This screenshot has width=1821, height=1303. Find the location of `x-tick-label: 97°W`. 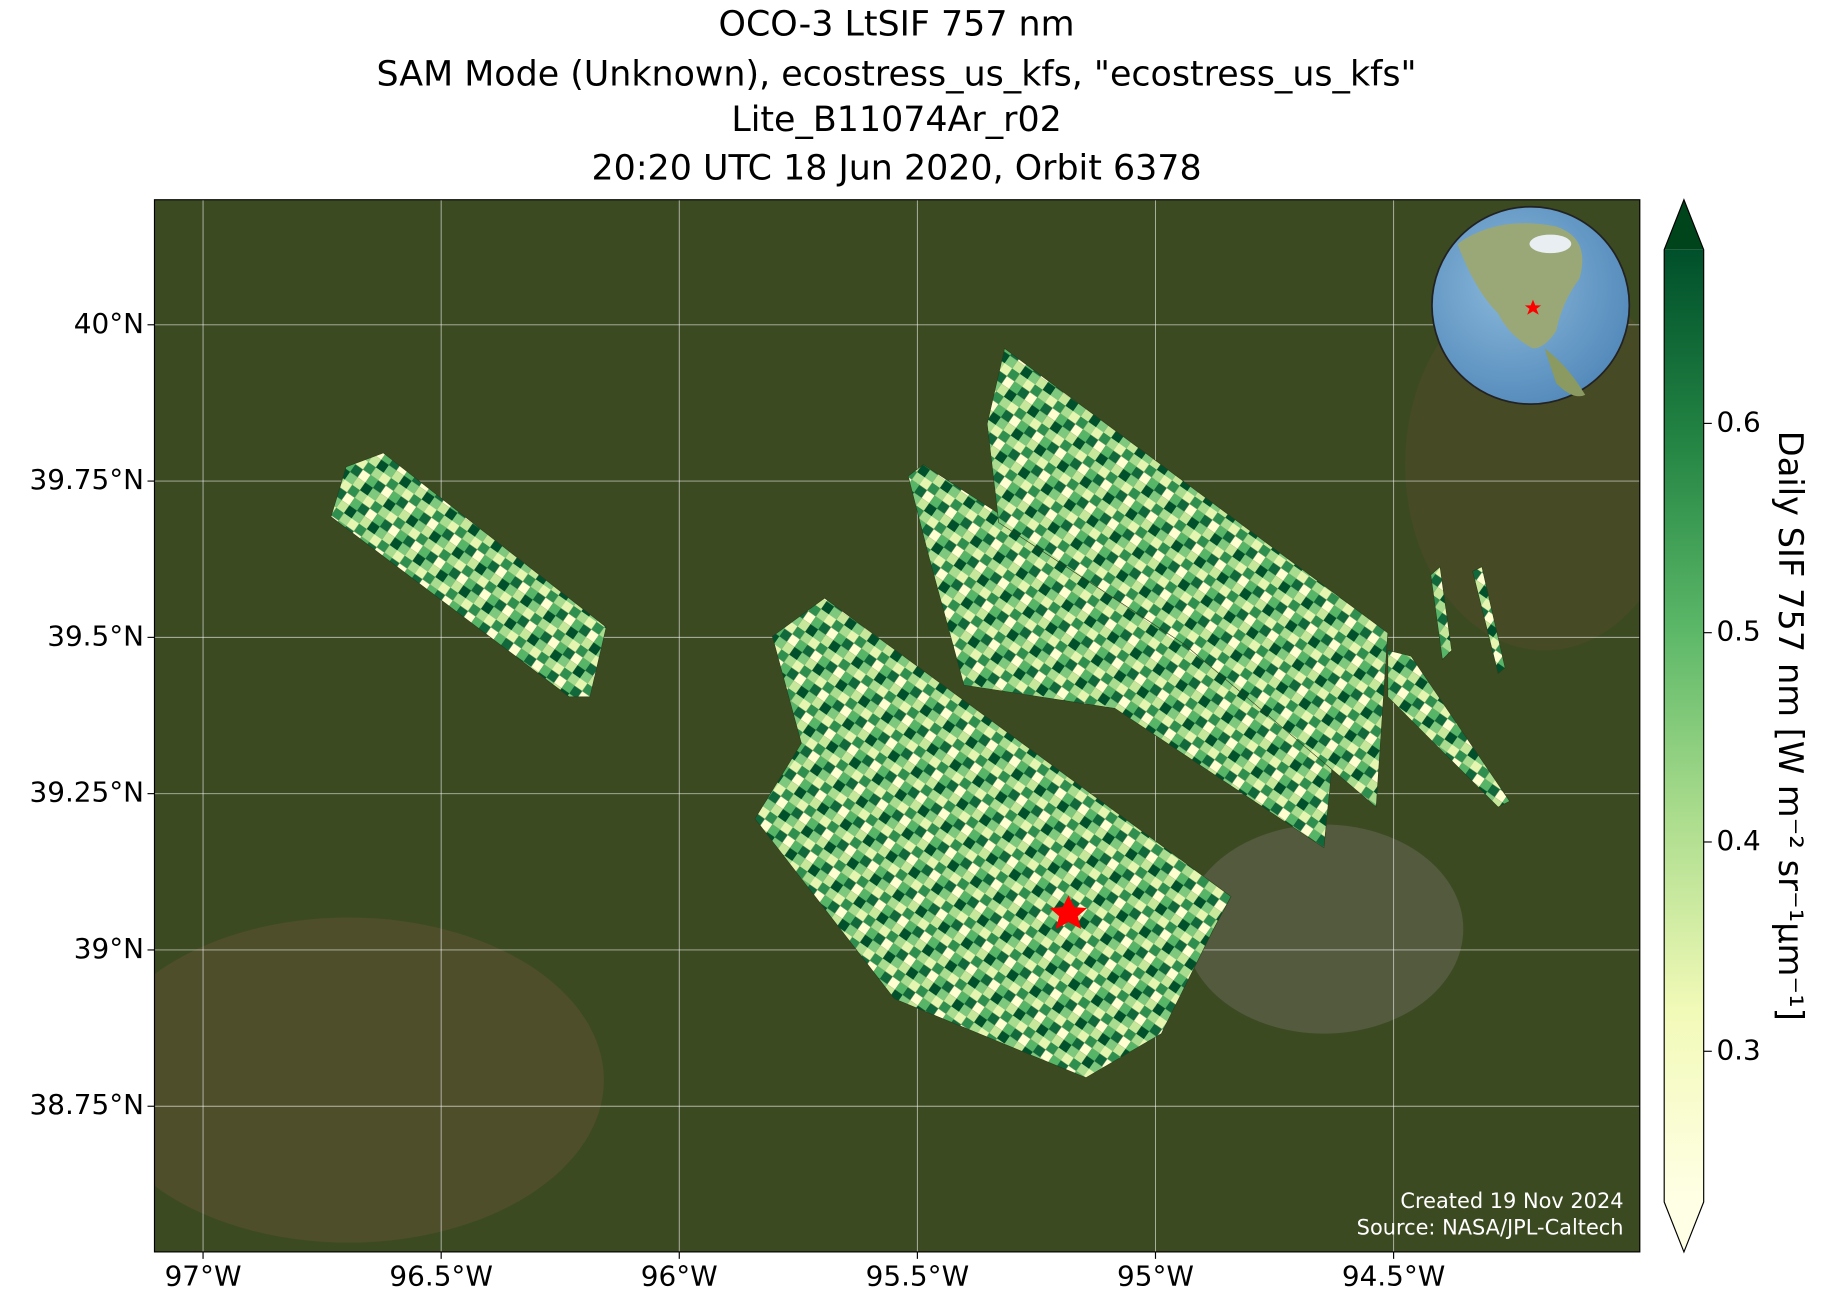

x-tick-label: 97°W is located at coordinates (203, 1275).